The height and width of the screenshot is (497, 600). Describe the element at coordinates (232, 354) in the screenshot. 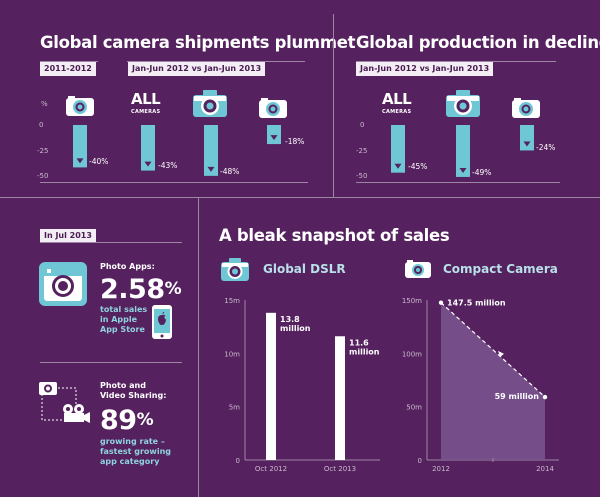

I see `dslr-ytick-label: 10m` at that location.